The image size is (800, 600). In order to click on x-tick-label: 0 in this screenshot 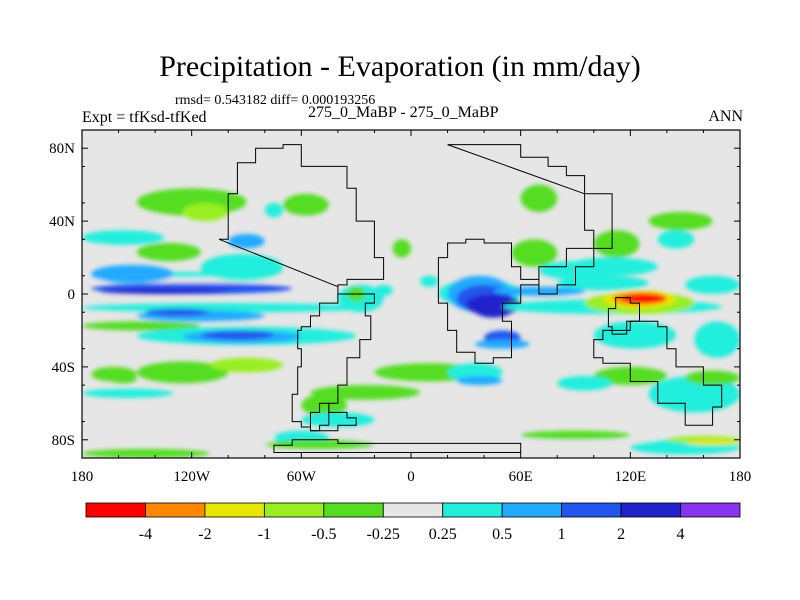, I will do `click(411, 477)`.